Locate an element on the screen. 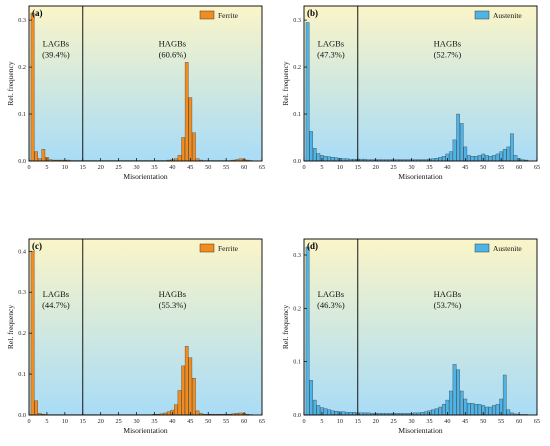 The image size is (550, 446). hagb-percent: (55.3%) is located at coordinates (173, 305).